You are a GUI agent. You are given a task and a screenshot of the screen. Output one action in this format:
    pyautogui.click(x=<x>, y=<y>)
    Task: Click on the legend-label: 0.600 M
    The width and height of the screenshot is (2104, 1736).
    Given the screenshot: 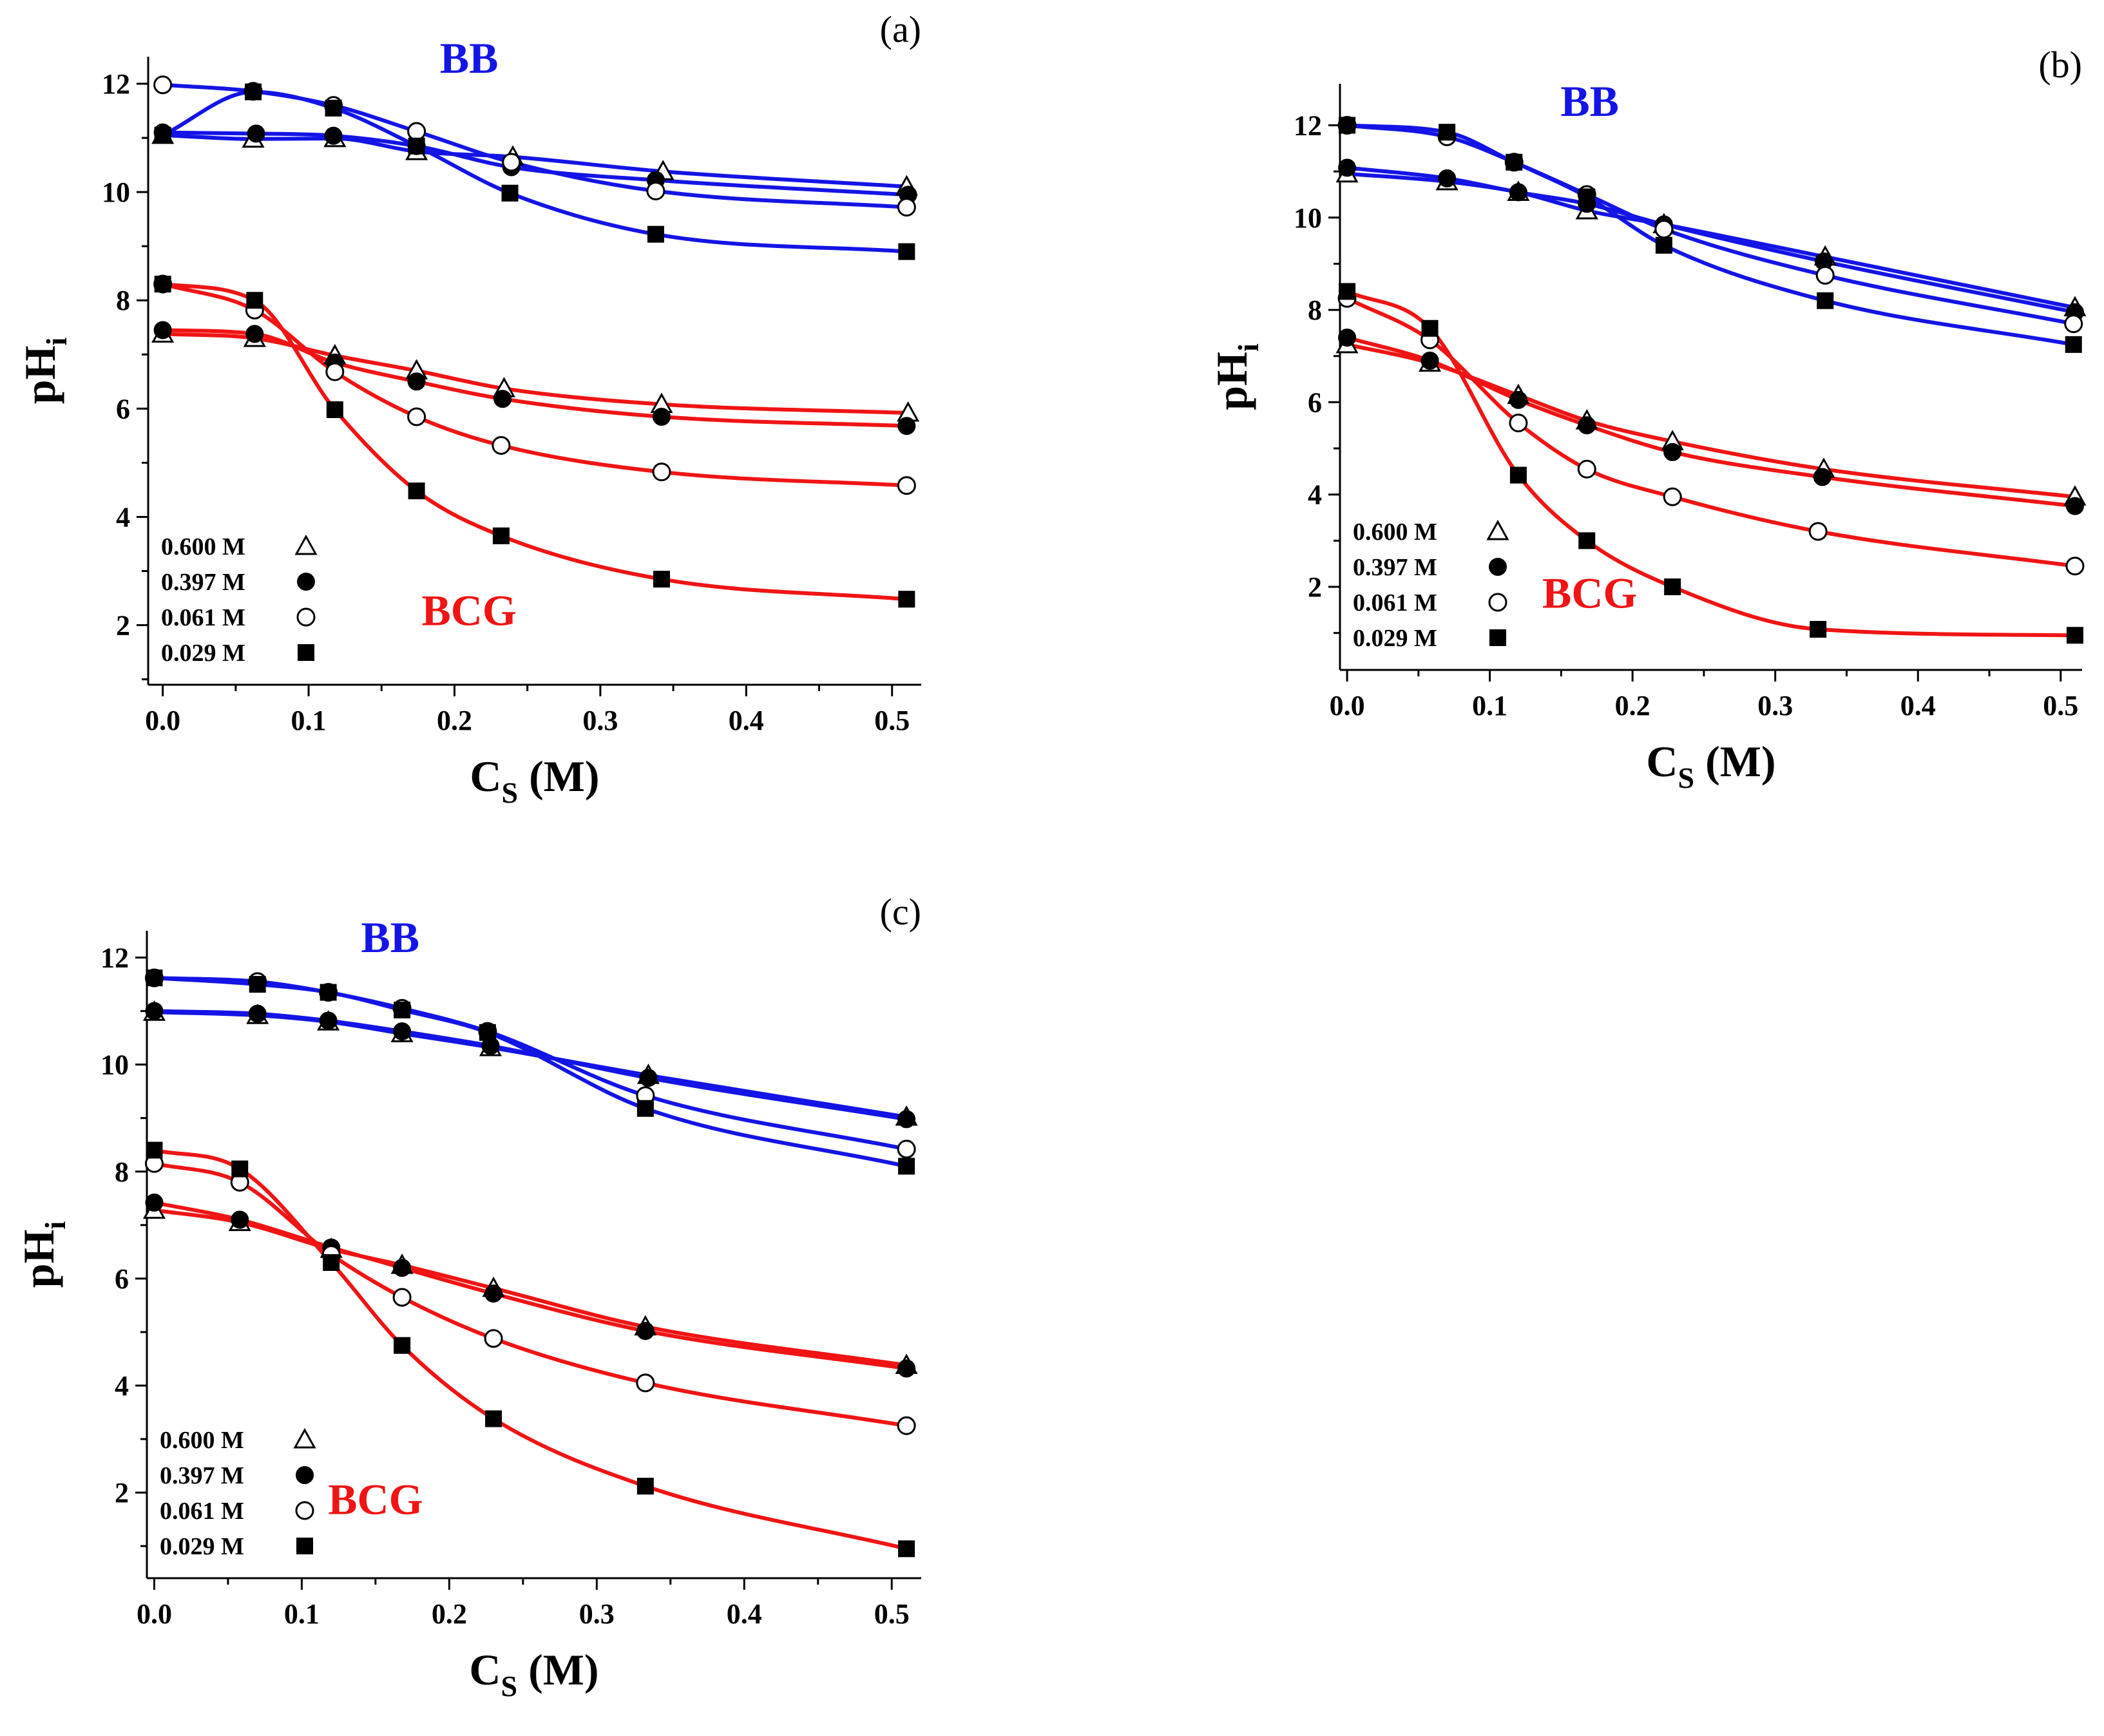 What is the action you would take?
    pyautogui.click(x=203, y=546)
    